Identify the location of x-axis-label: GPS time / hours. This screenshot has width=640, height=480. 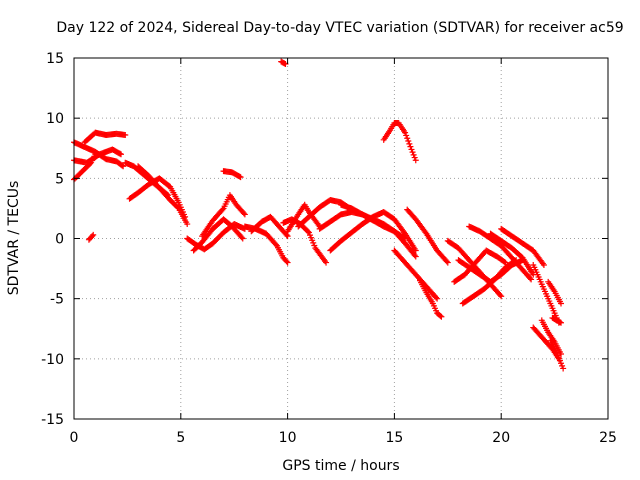
(340, 466).